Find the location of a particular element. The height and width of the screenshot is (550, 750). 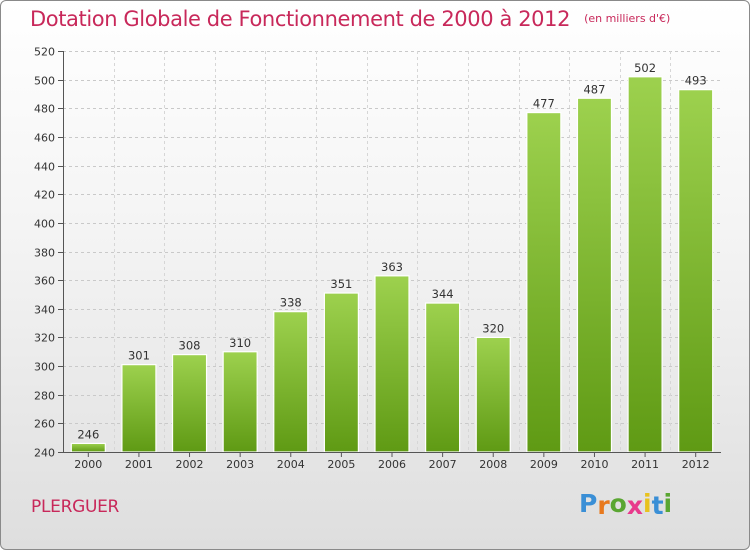

chart-unit-text: (en milliers d'€) is located at coordinates (627, 18).